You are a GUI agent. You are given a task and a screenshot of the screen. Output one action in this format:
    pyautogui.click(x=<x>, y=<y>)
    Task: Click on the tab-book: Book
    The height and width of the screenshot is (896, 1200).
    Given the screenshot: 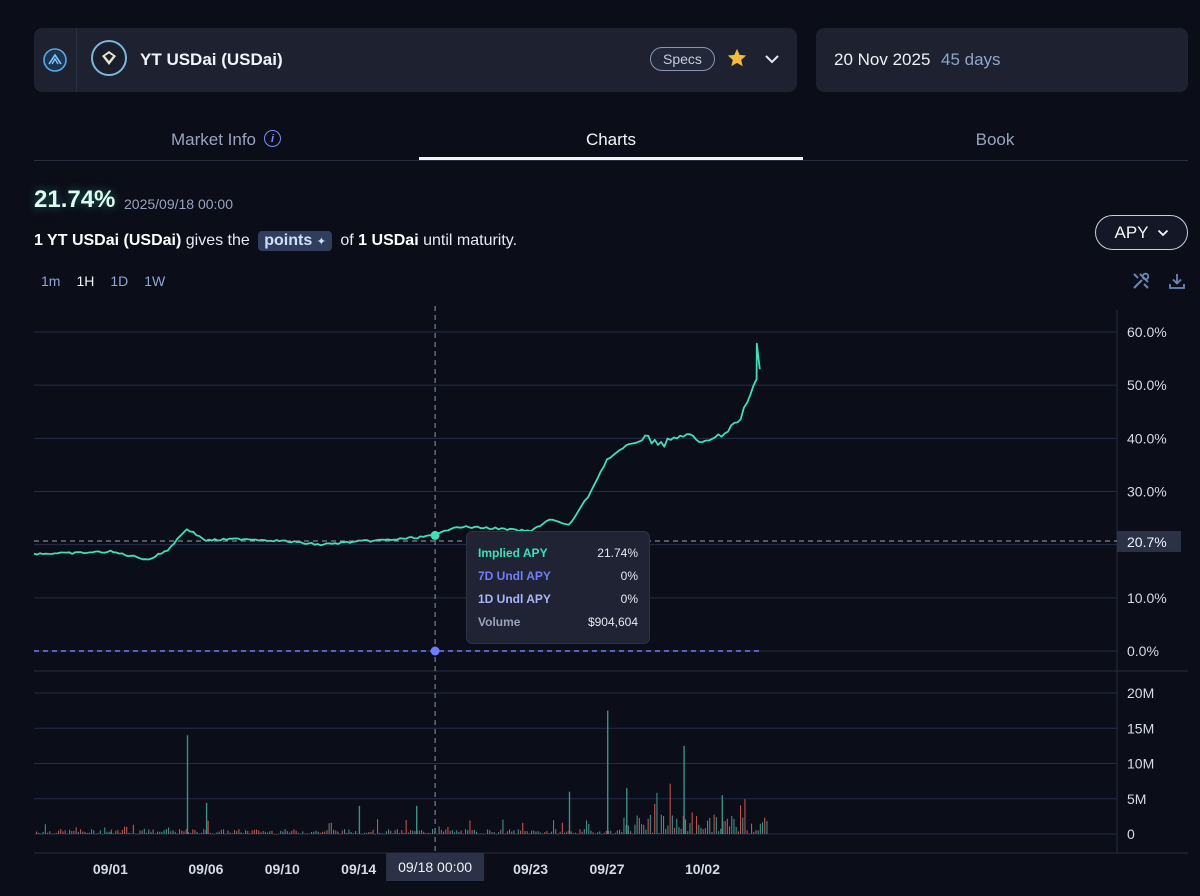 What is the action you would take?
    pyautogui.click(x=995, y=139)
    